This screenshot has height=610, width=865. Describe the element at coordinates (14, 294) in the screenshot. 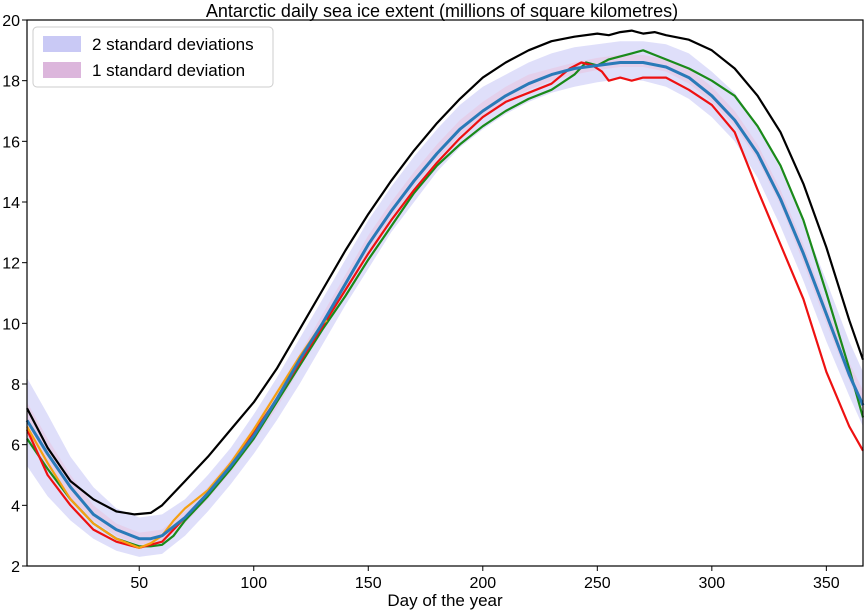

I see `y-axis: 2 4 6 8 10 12 14 16 18 20` at that location.